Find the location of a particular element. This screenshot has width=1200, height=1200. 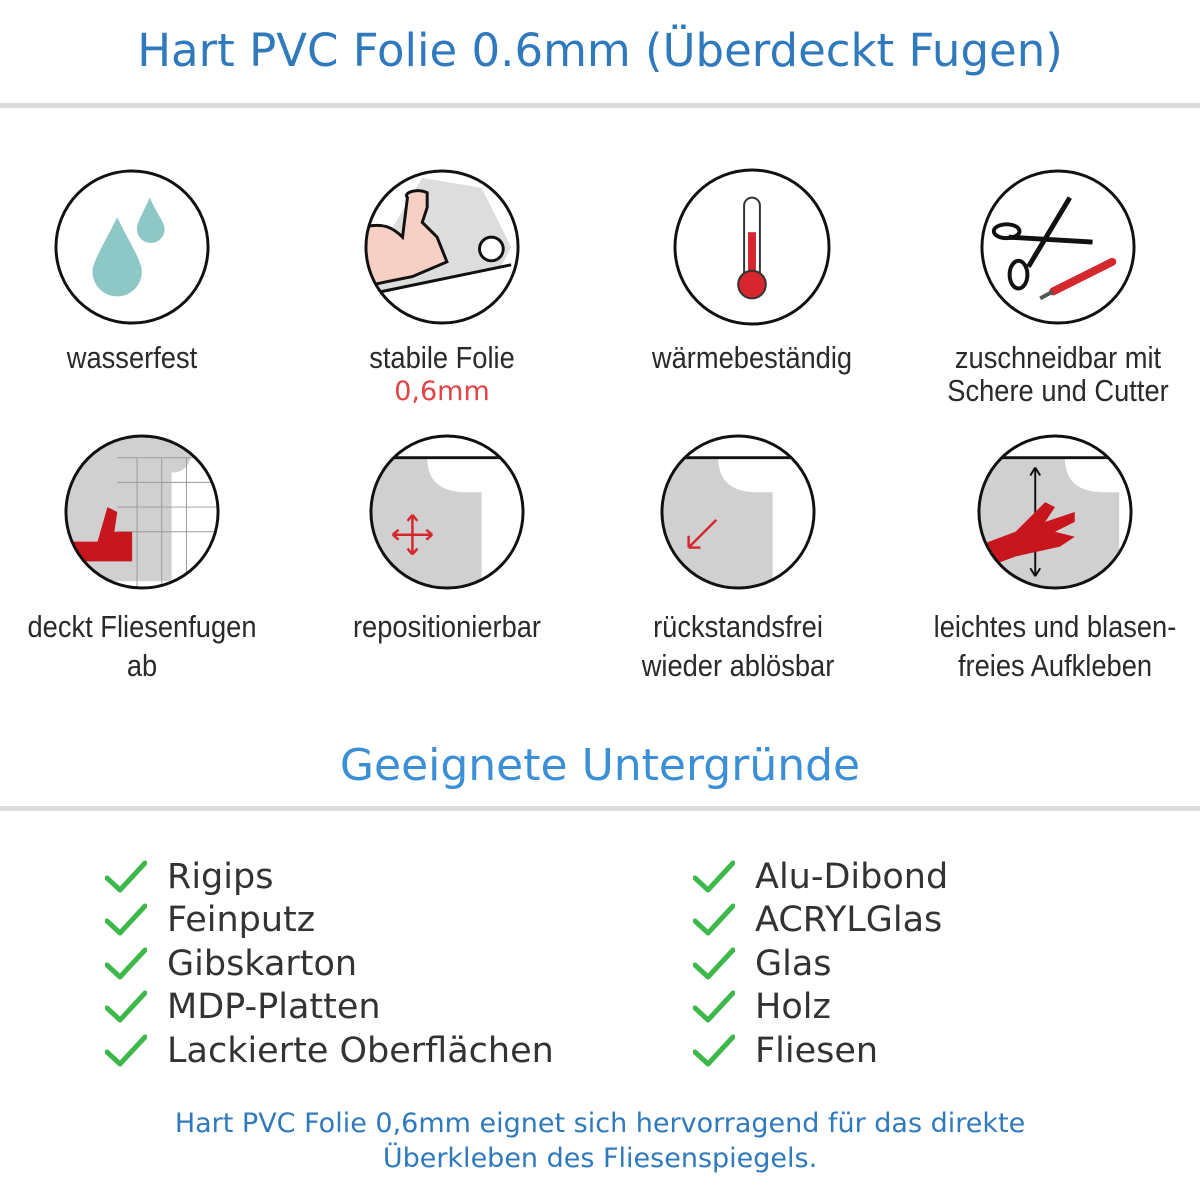

surface-item: Gibskarton is located at coordinates (329, 964).